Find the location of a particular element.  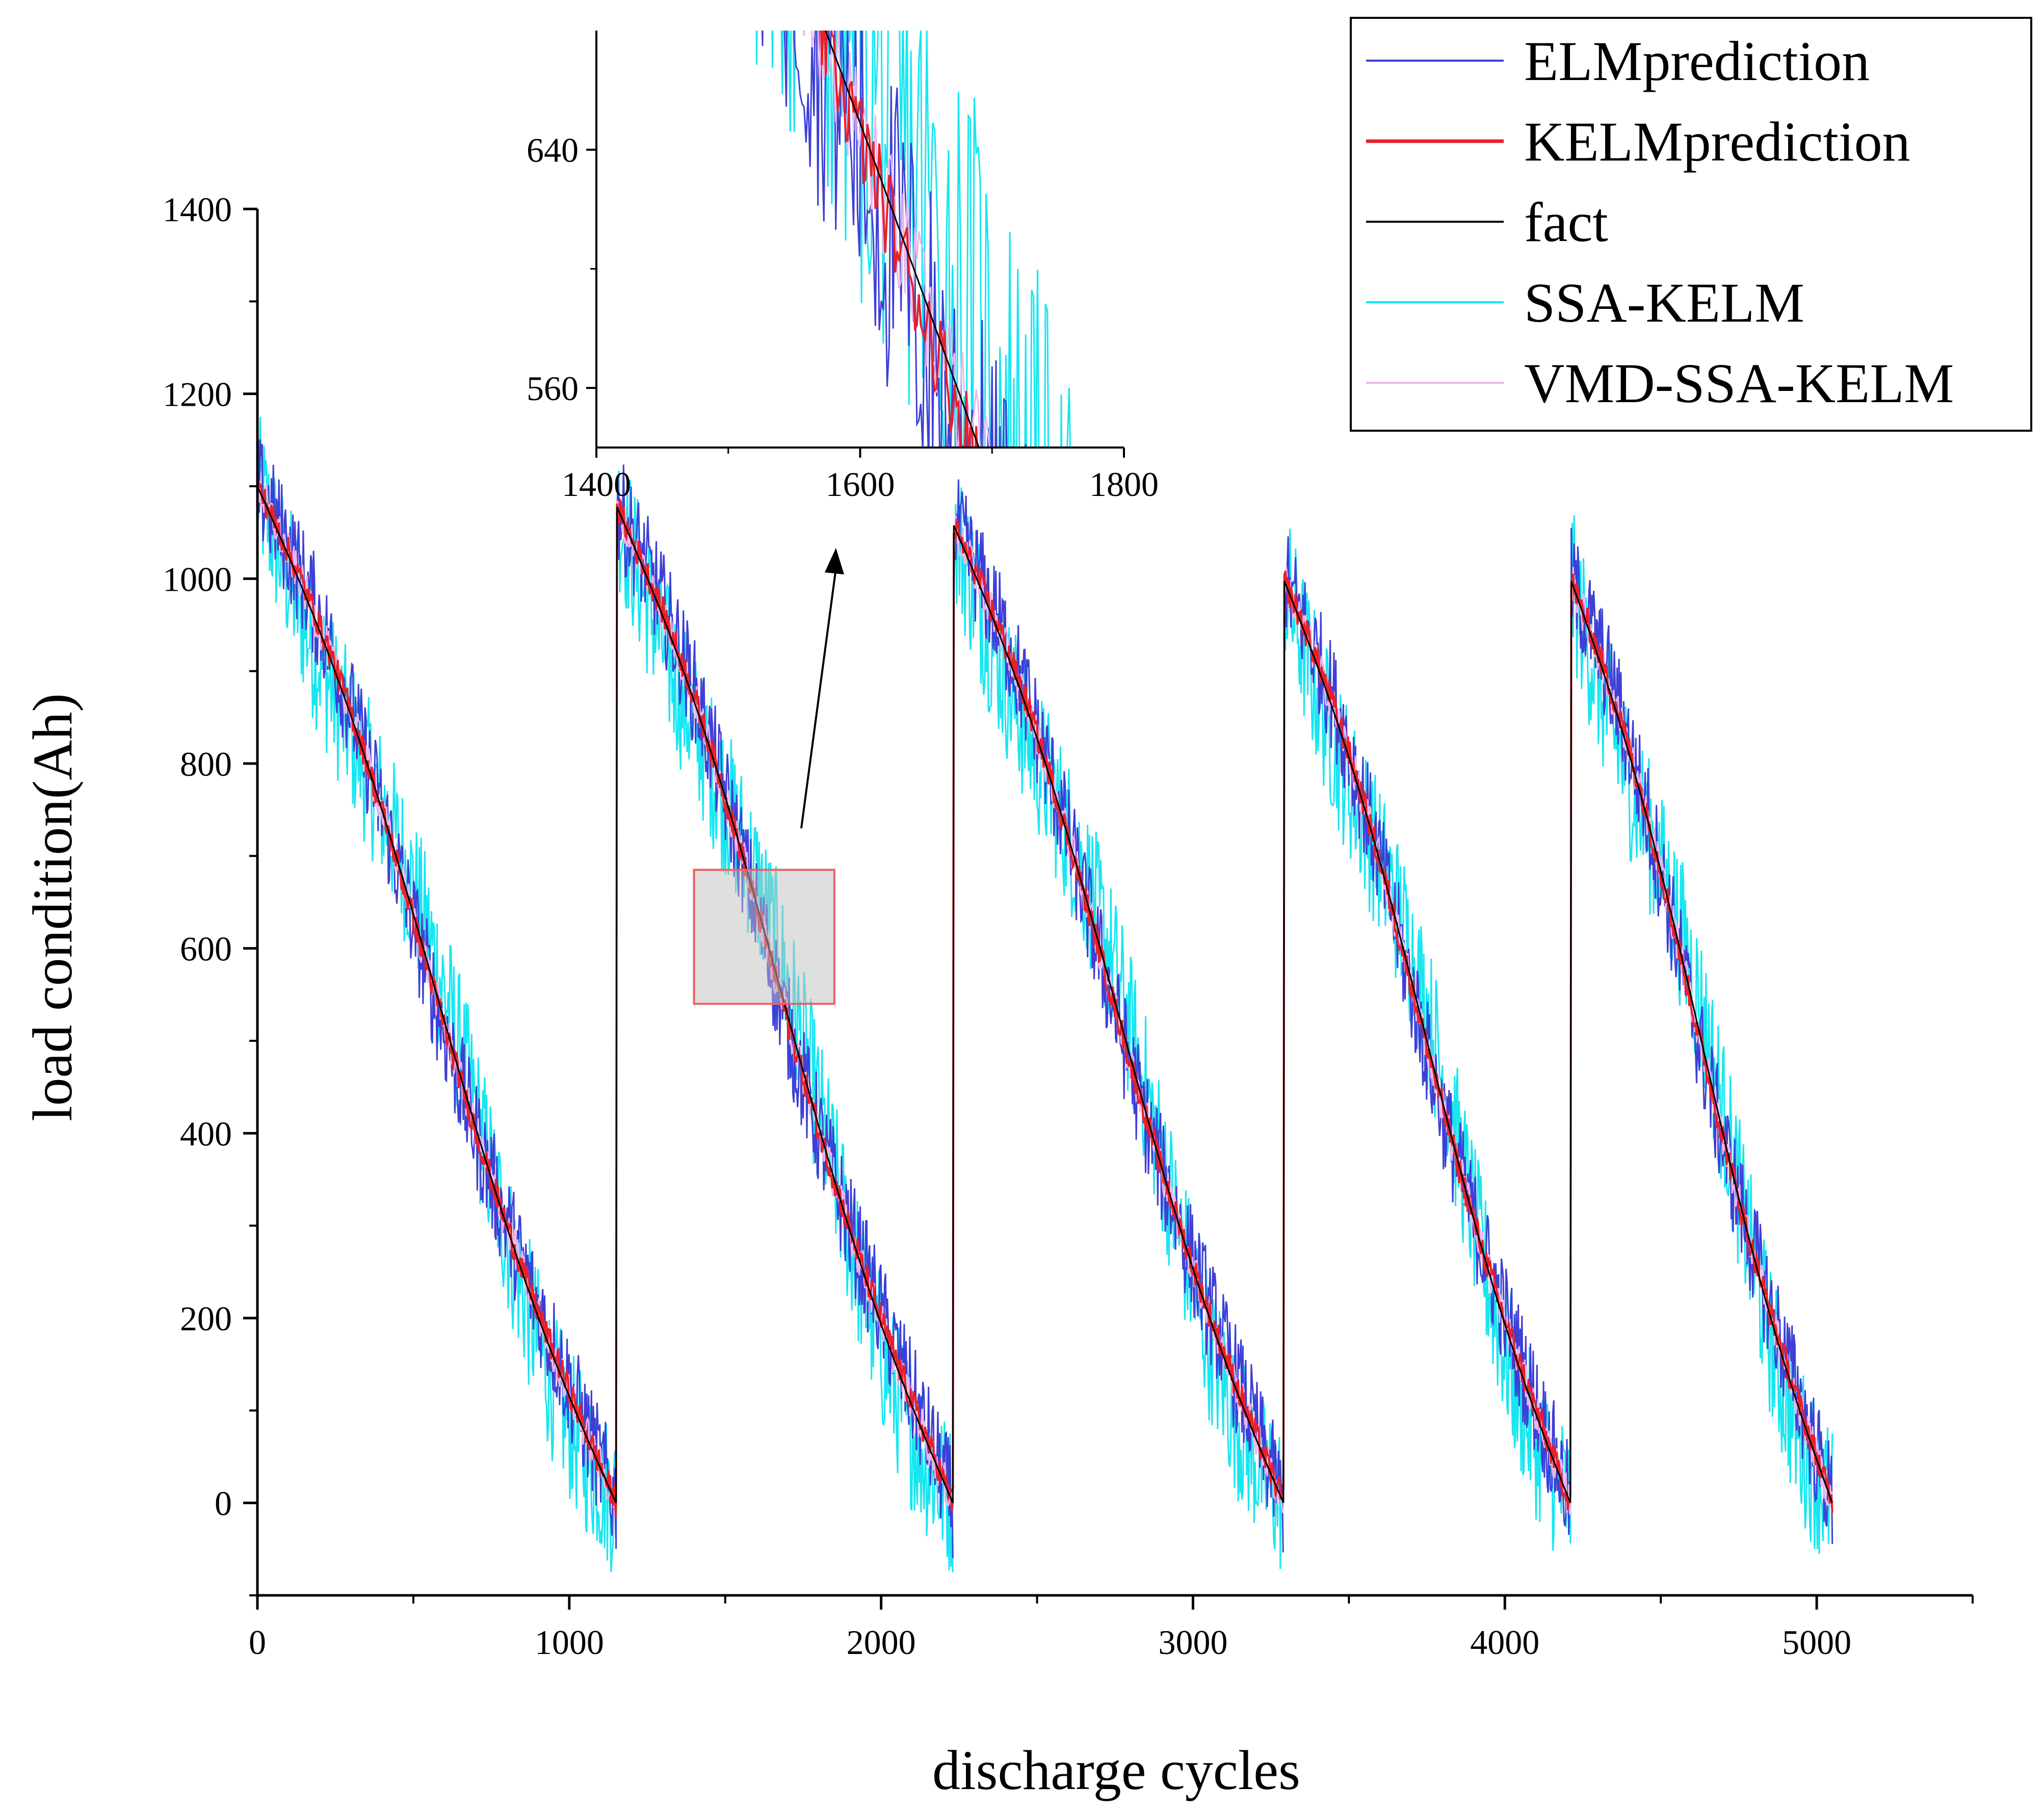

legend-label: SSA-KELM is located at coordinates (1664, 303).